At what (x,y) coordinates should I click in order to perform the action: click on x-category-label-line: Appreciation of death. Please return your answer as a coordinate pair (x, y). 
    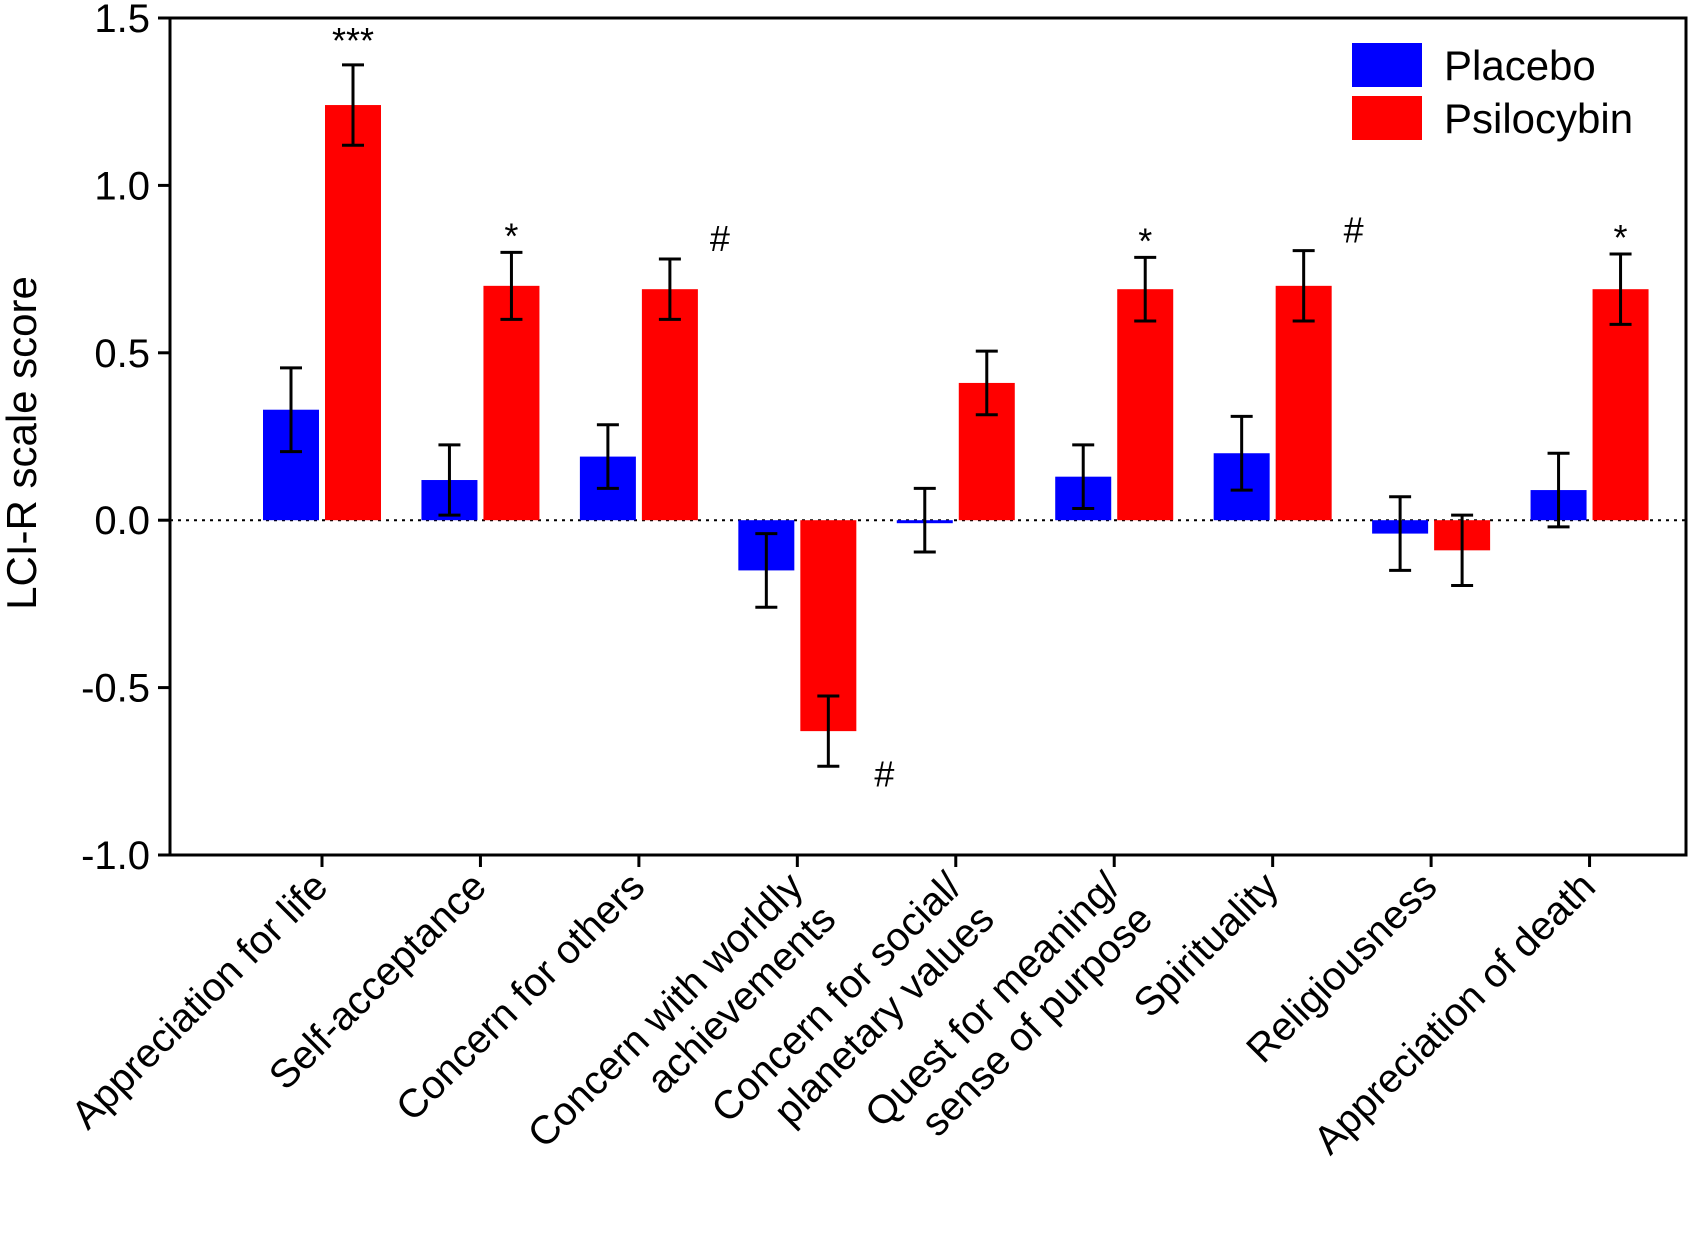
    Looking at the image, I should click on (1454, 1013).